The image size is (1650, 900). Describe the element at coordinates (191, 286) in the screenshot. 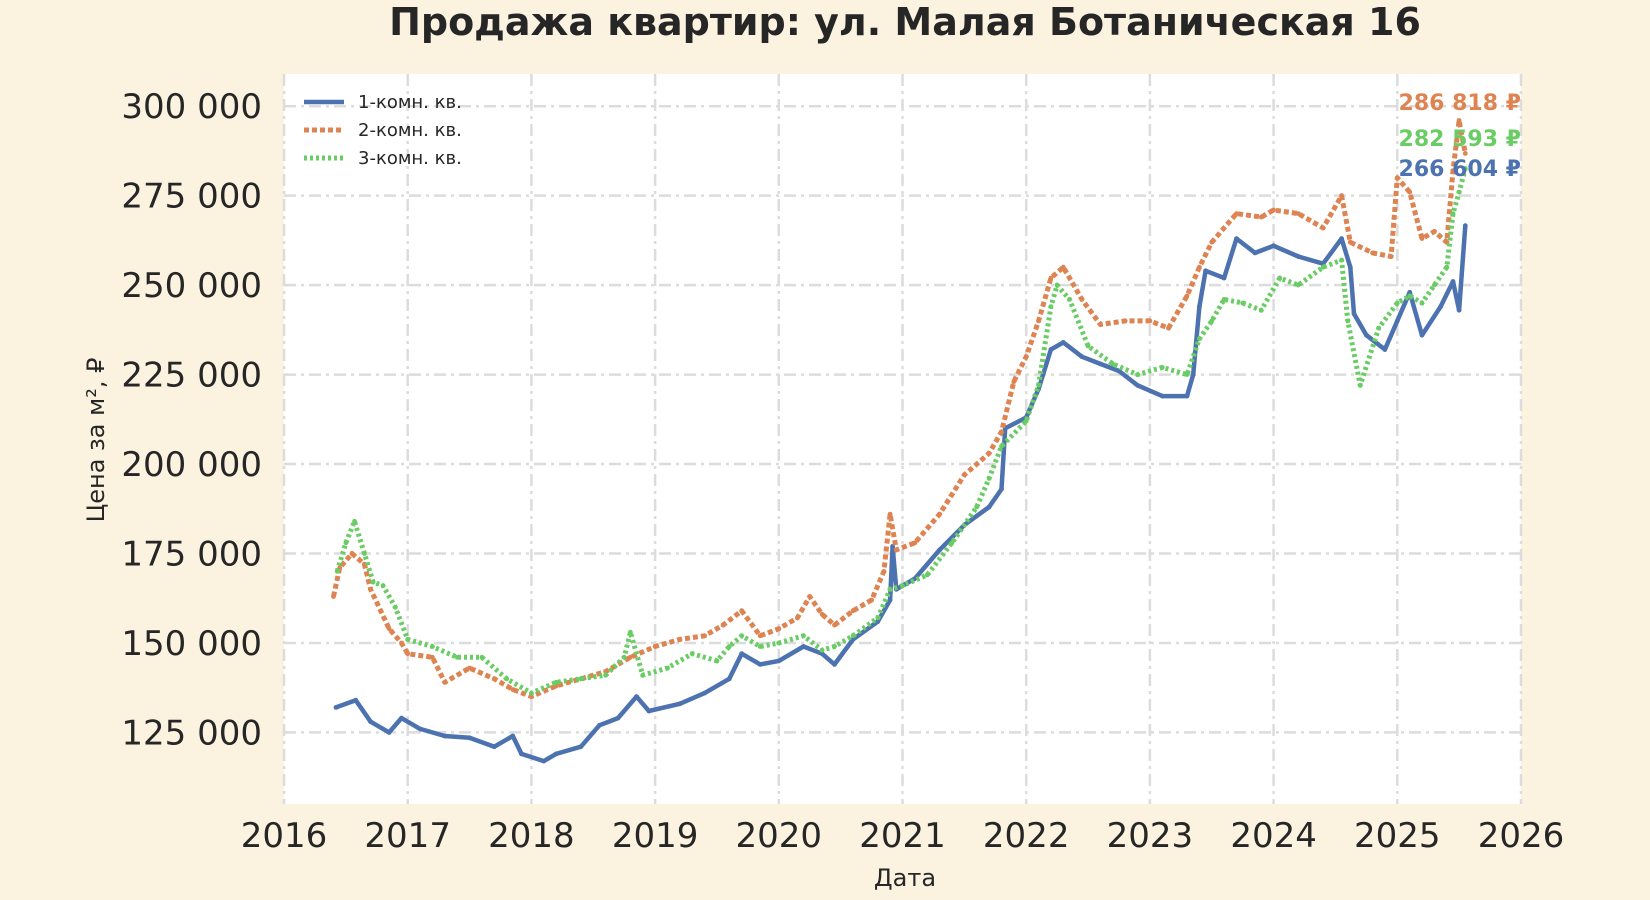

I see `y-tick-label: 250 000` at that location.